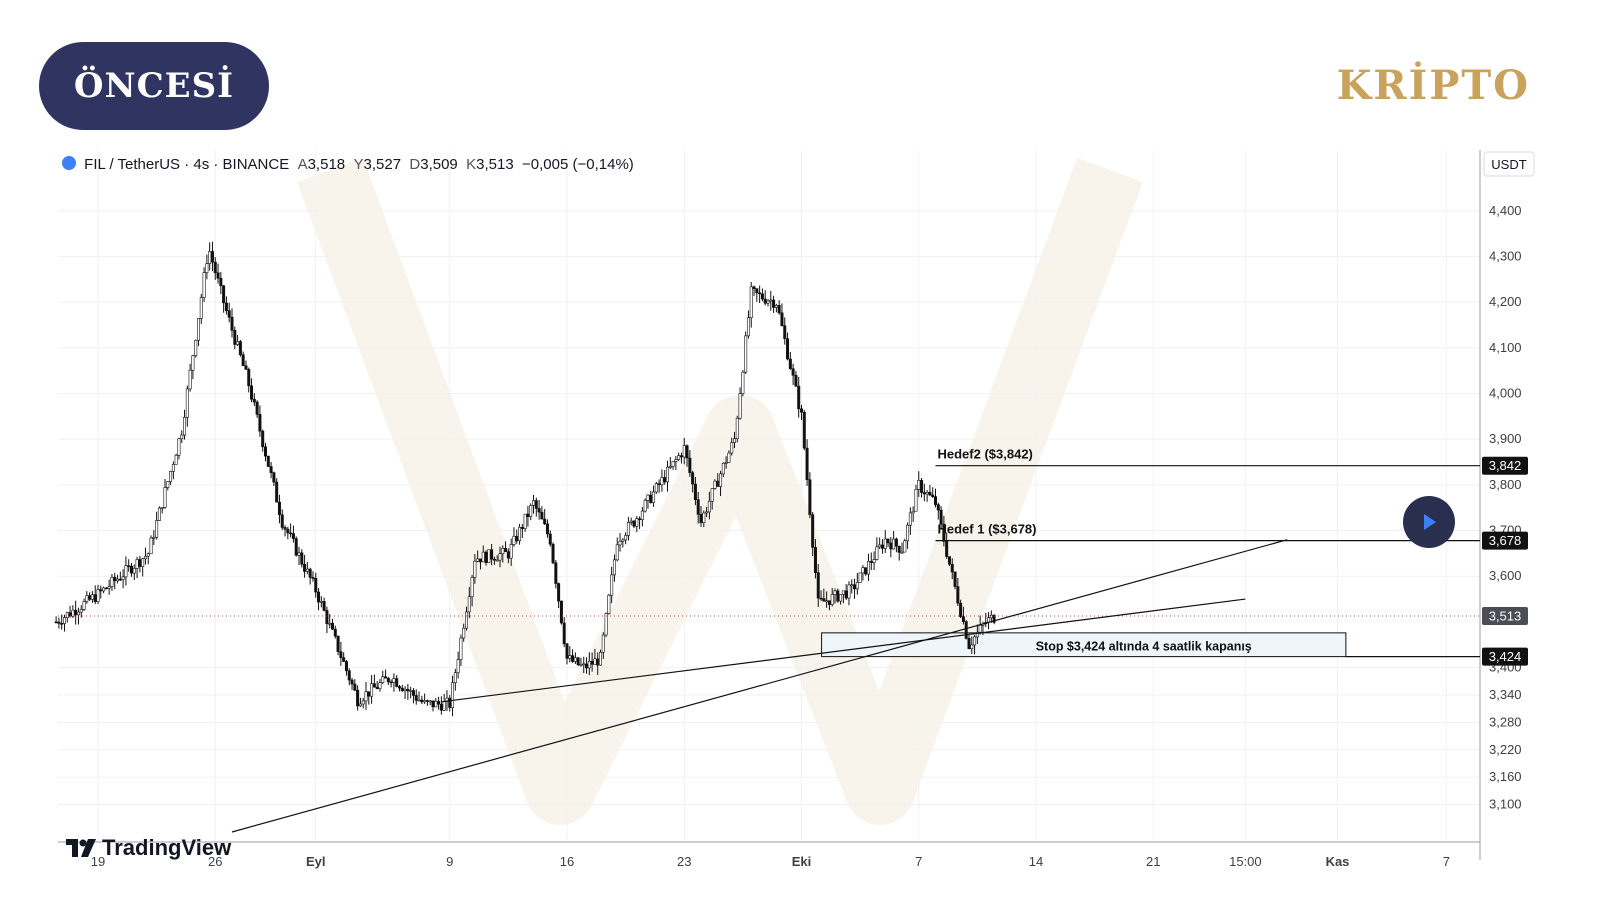 The image size is (1600, 900). I want to click on upper-trendline, so click(843, 650).